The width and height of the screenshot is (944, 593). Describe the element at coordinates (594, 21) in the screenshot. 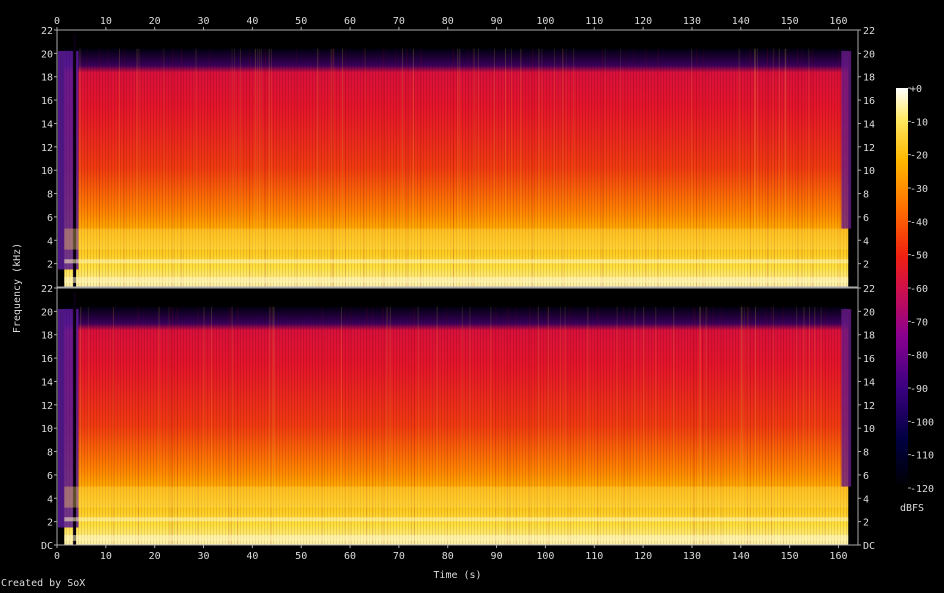

I see `x-tick-label-top: 110` at that location.